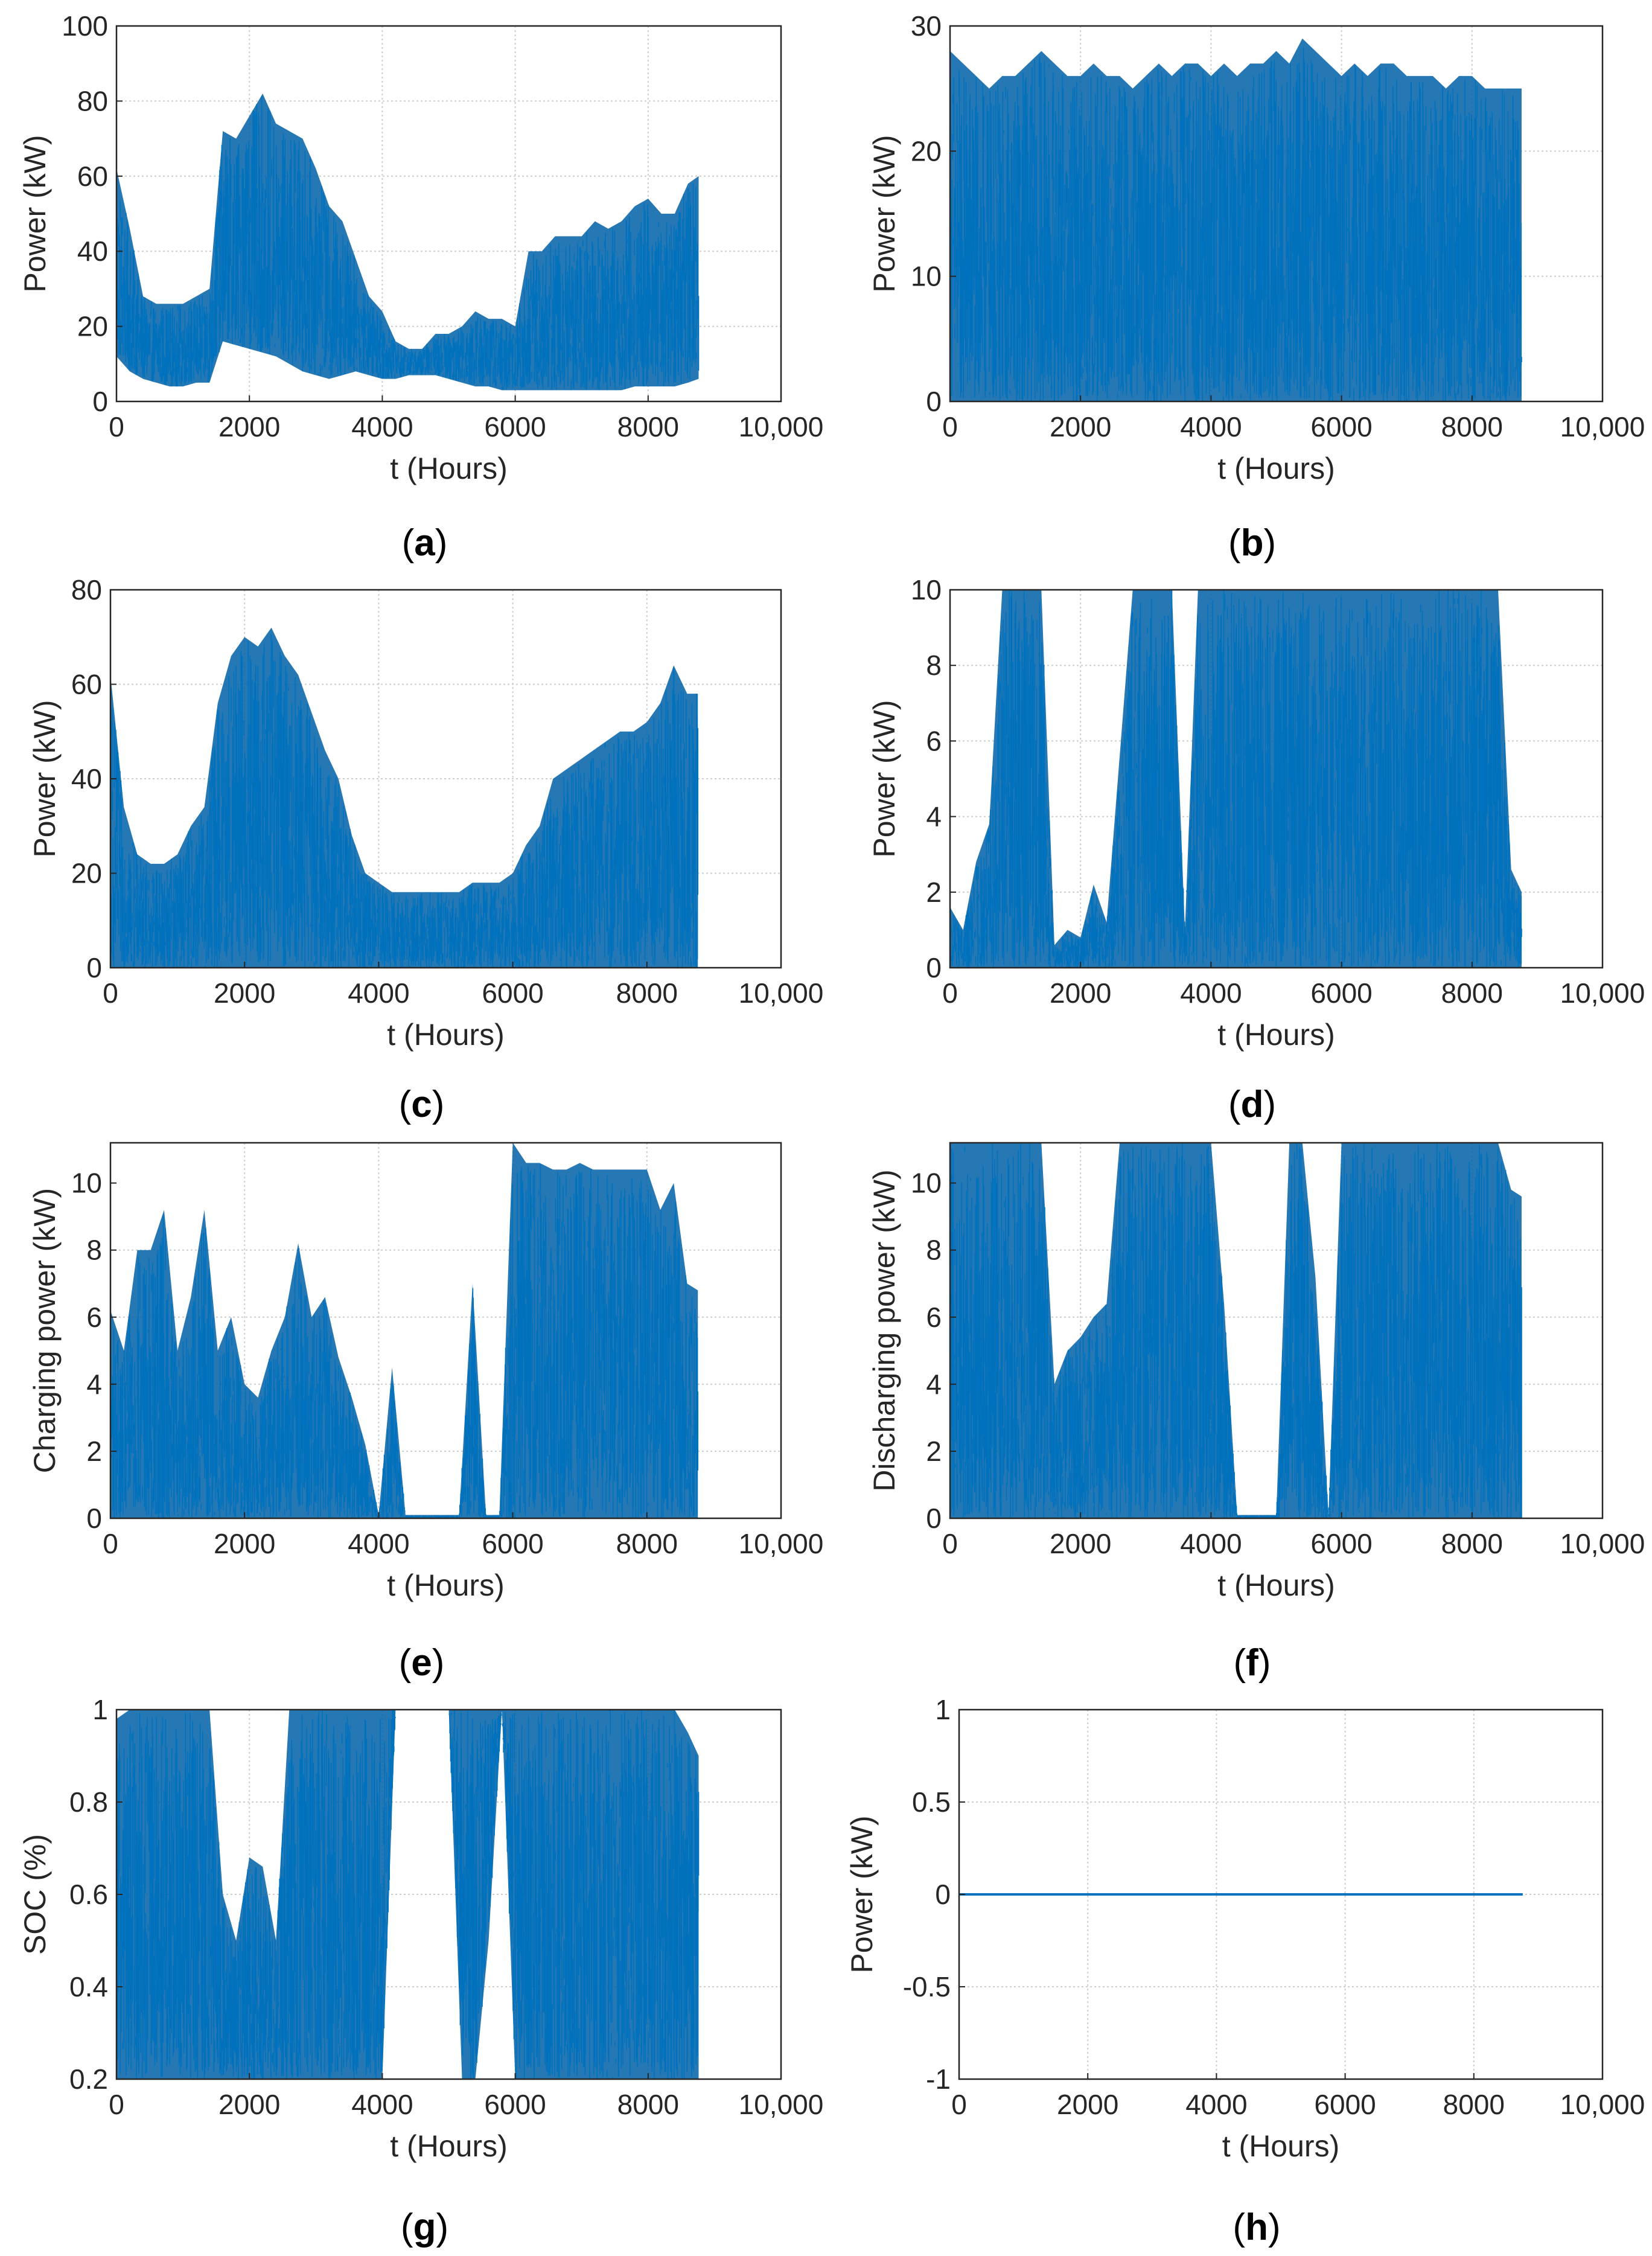  I want to click on panel-g-x-tick-label: 4000, so click(382, 2104).